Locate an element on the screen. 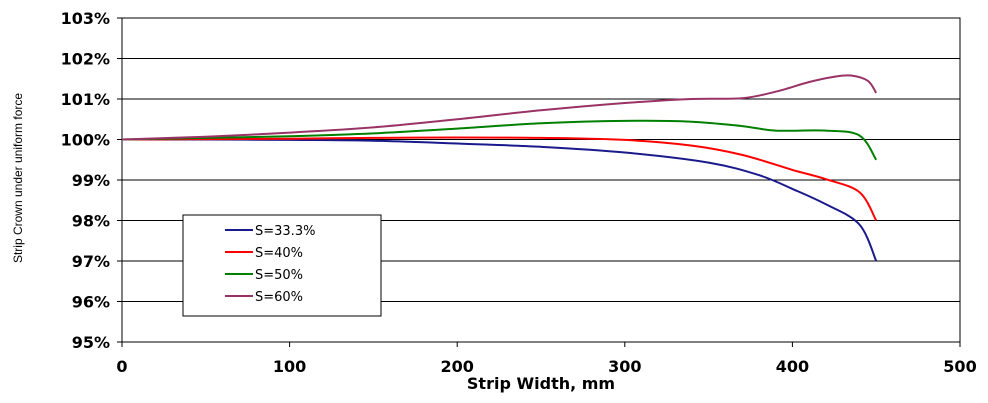 The width and height of the screenshot is (988, 403). legend-label-1: S=33.3% is located at coordinates (285, 231).